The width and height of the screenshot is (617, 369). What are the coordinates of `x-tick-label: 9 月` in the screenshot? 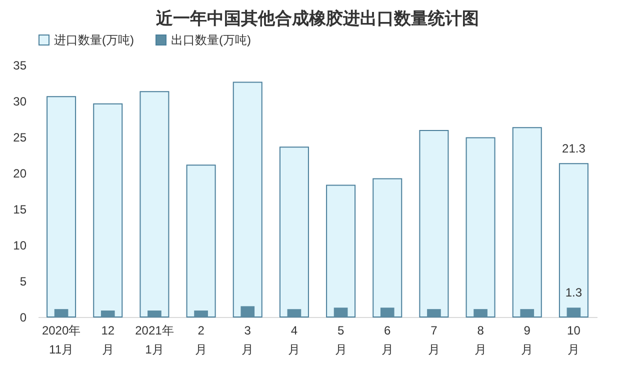 It's located at (527, 340).